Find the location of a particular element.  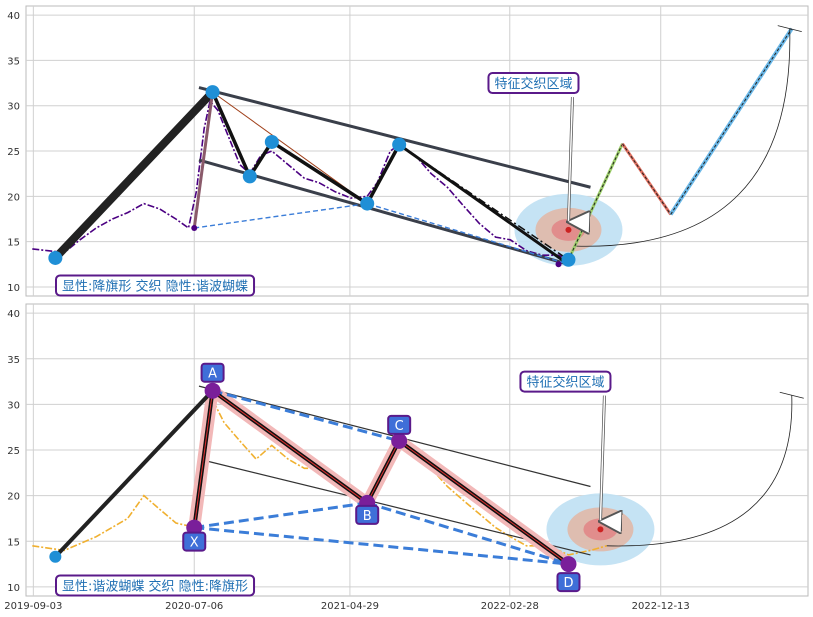

harmonic-point-a is located at coordinates (212, 390).